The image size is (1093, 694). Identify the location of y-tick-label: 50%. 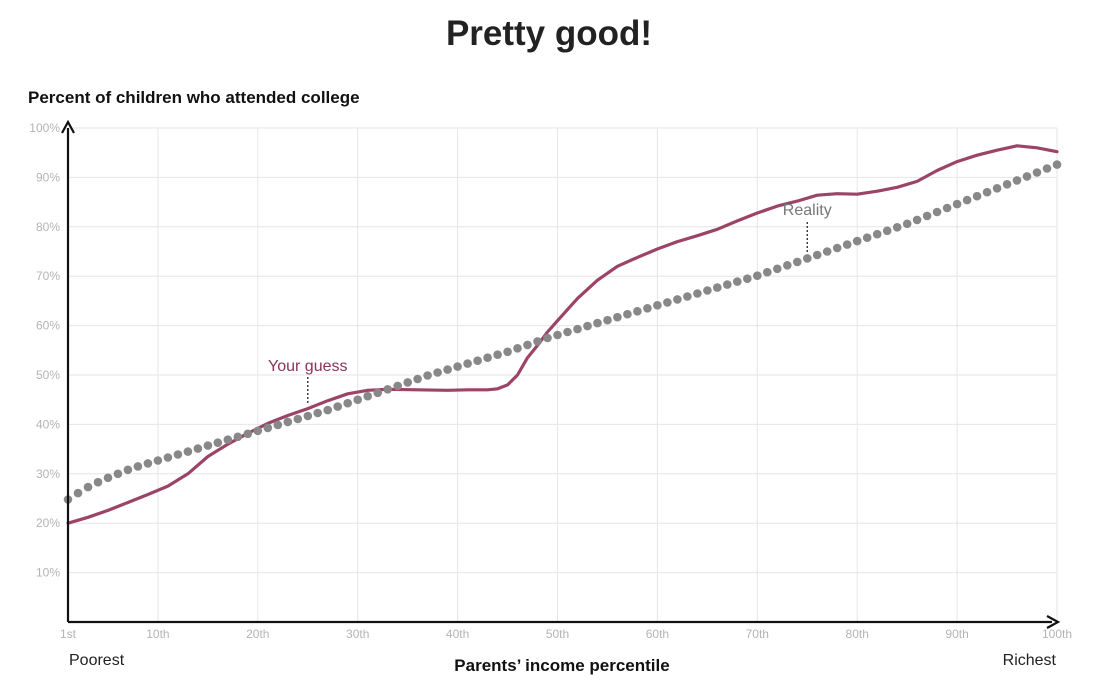
(48, 375).